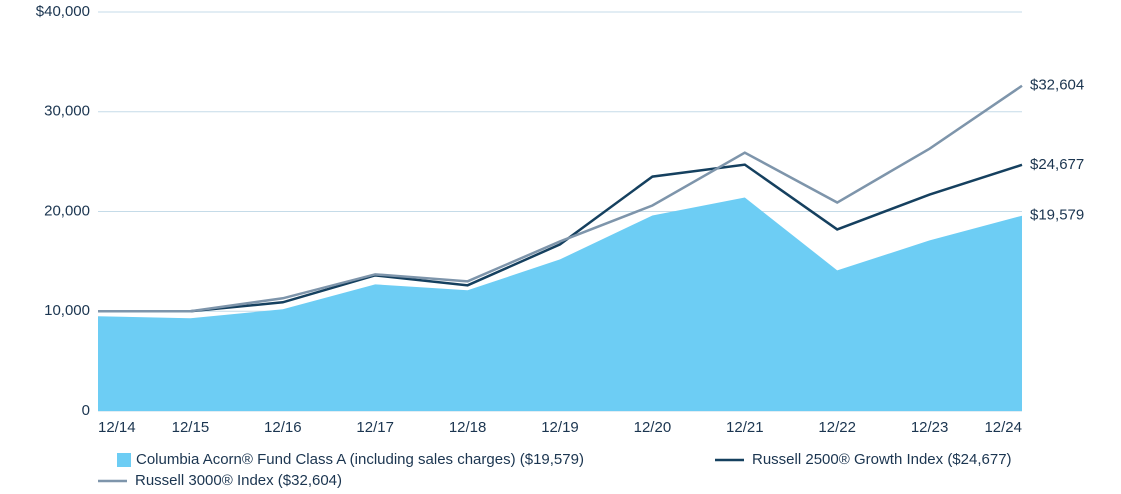  What do you see at coordinates (653, 427) in the screenshot?
I see `x-tick-label: 12/20` at bounding box center [653, 427].